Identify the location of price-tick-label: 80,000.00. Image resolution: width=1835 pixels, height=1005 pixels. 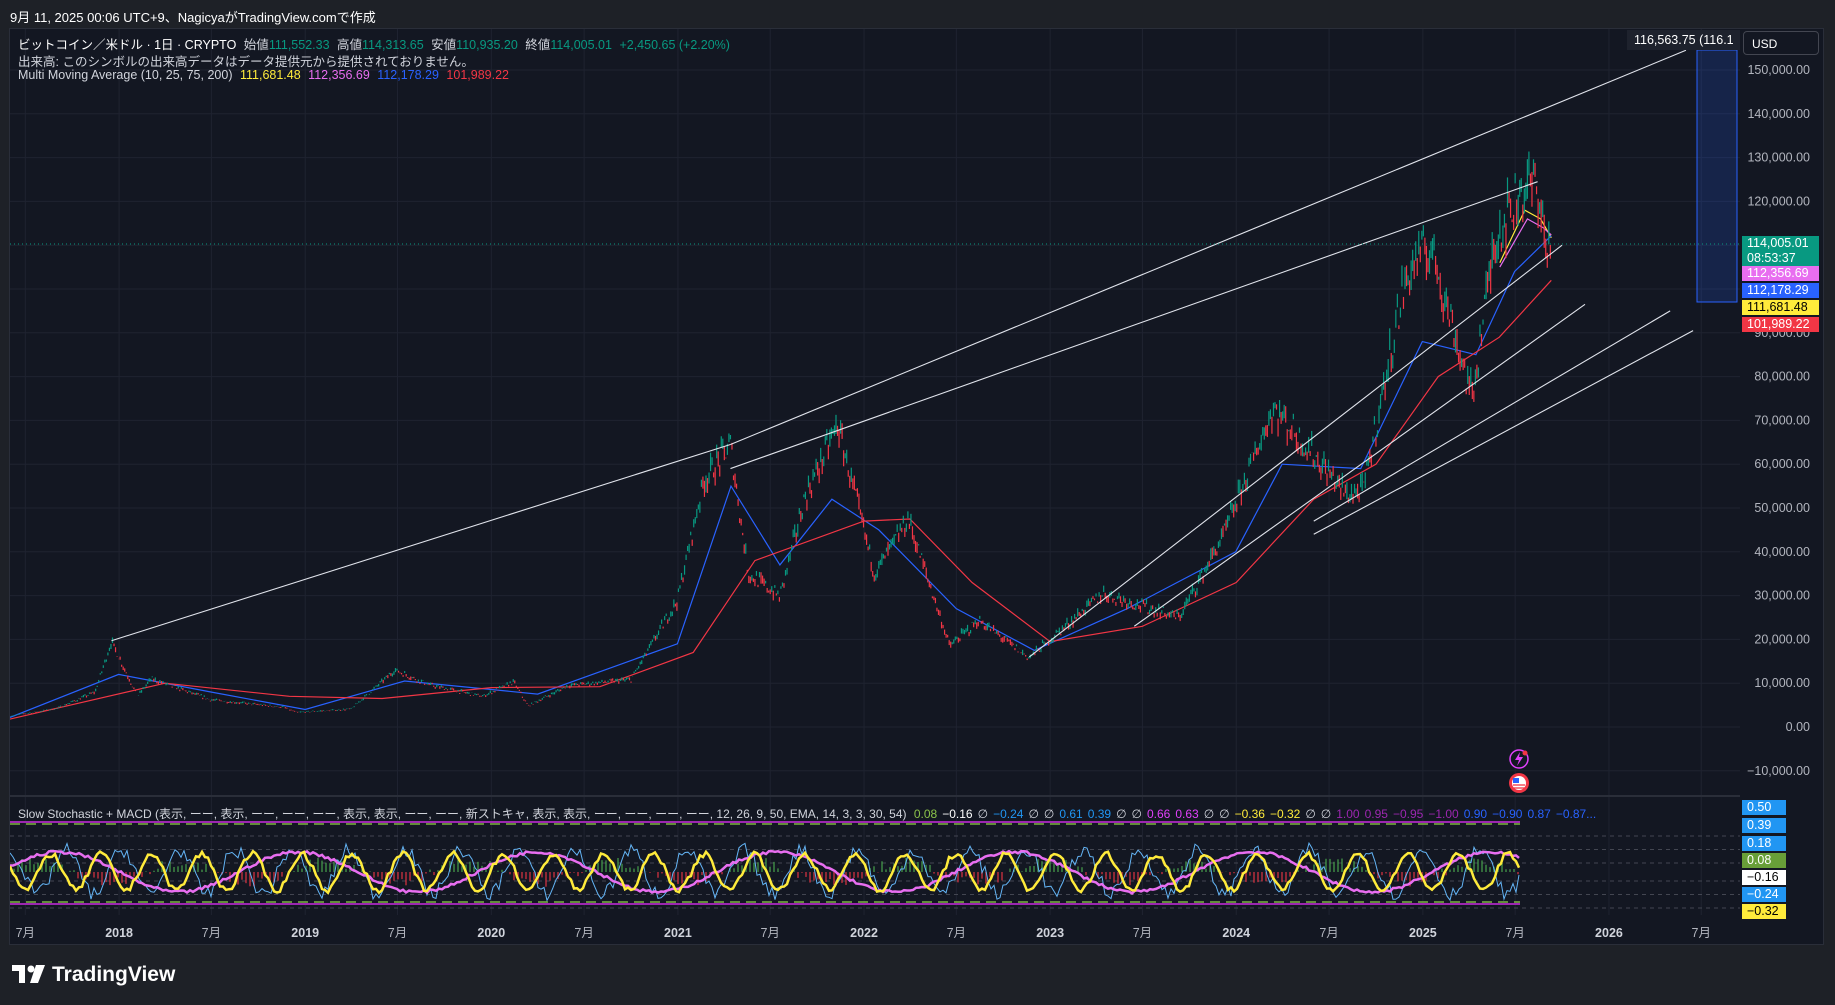
(1782, 377).